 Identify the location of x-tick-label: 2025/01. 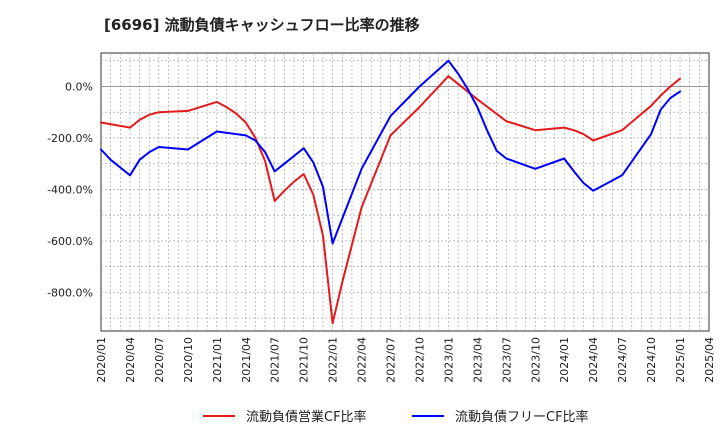
(680, 360).